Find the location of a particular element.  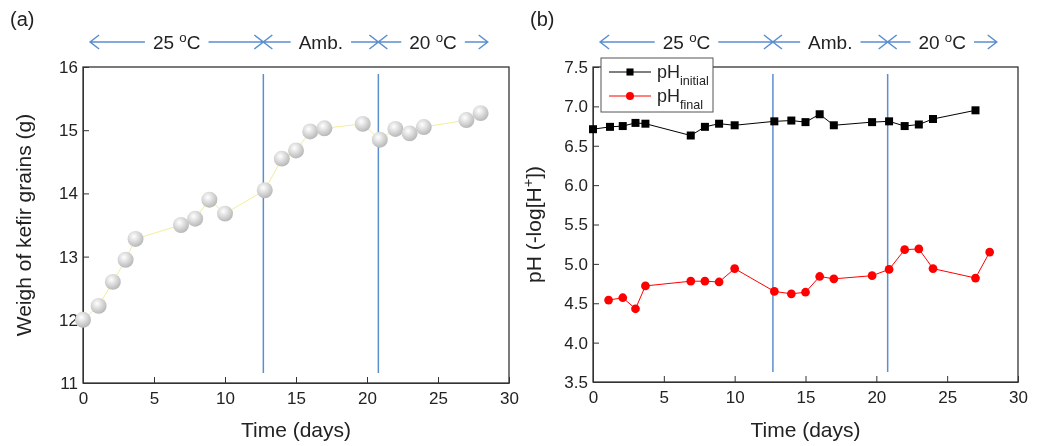

y-tick-label: 6.5 is located at coordinates (576, 146).